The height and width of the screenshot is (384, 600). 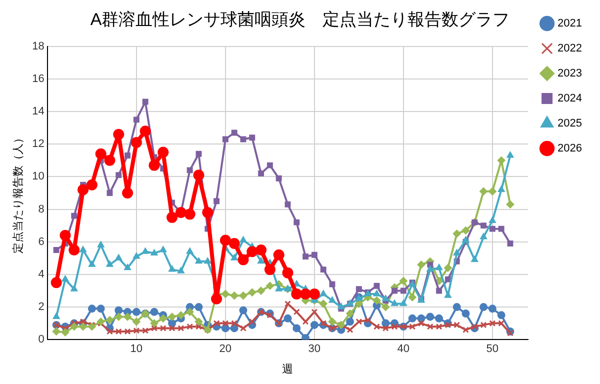 What do you see at coordinates (41, 307) in the screenshot?
I see `y-tick-label: 2` at bounding box center [41, 307].